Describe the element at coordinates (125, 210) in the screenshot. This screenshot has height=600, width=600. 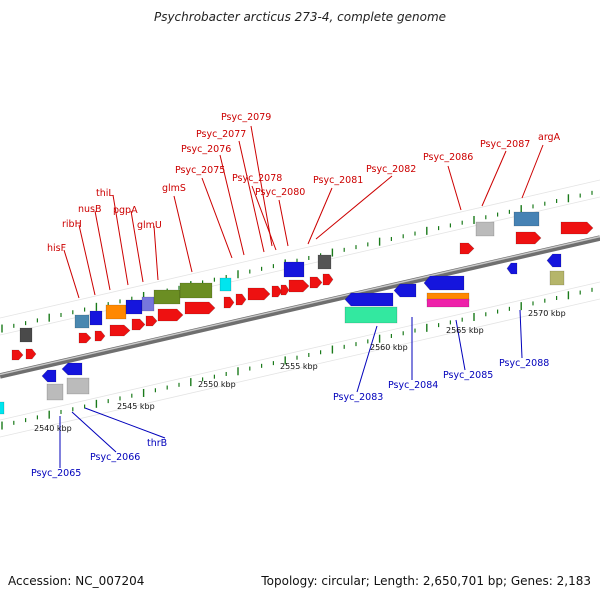
I see `gene-label: pgpA` at that location.